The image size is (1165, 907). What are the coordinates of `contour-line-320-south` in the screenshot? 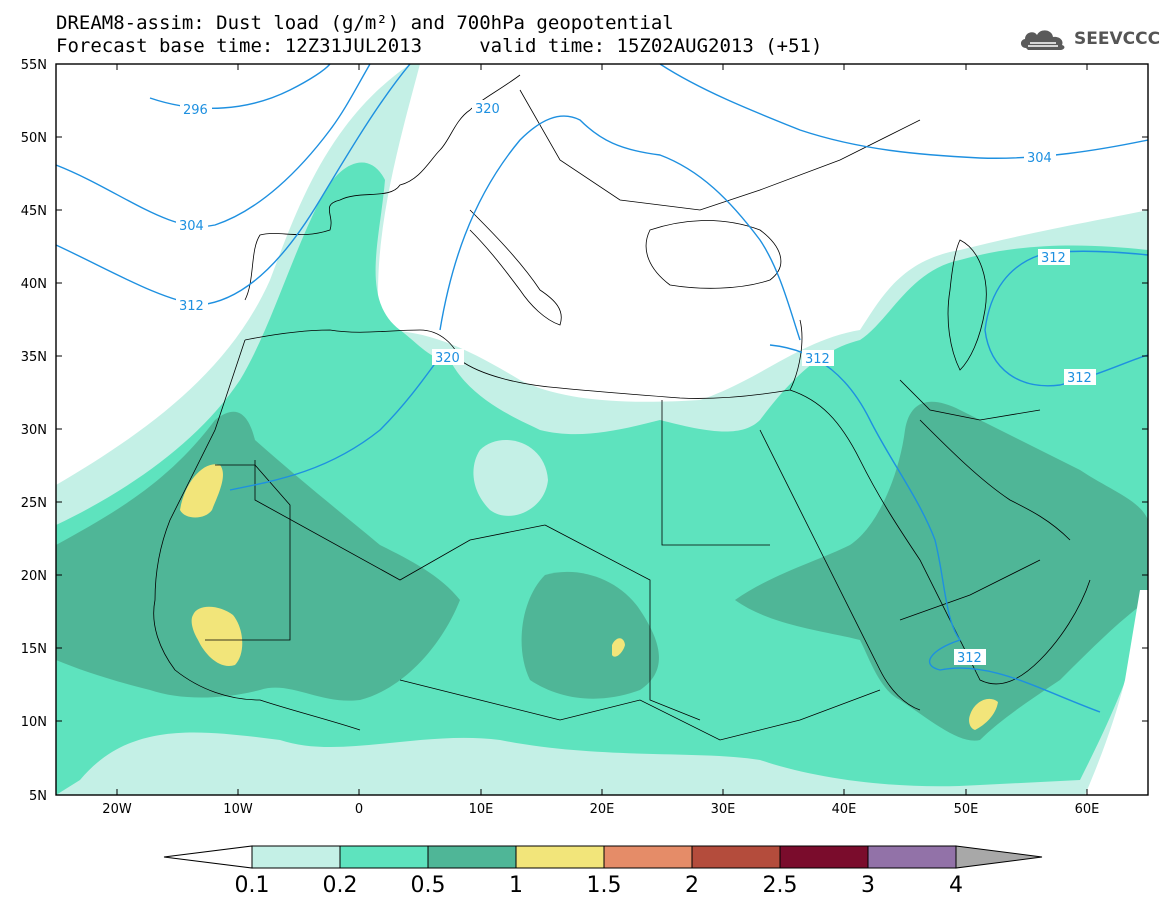 It's located at (337, 420).